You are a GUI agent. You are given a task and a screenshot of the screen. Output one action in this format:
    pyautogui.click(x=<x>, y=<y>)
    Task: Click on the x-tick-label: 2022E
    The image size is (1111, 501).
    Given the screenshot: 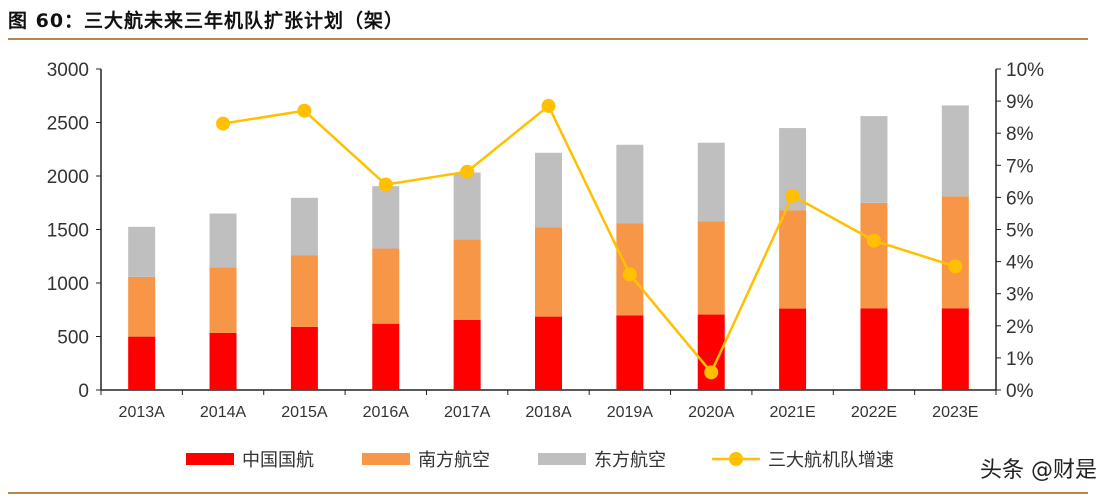 What is the action you would take?
    pyautogui.click(x=874, y=412)
    